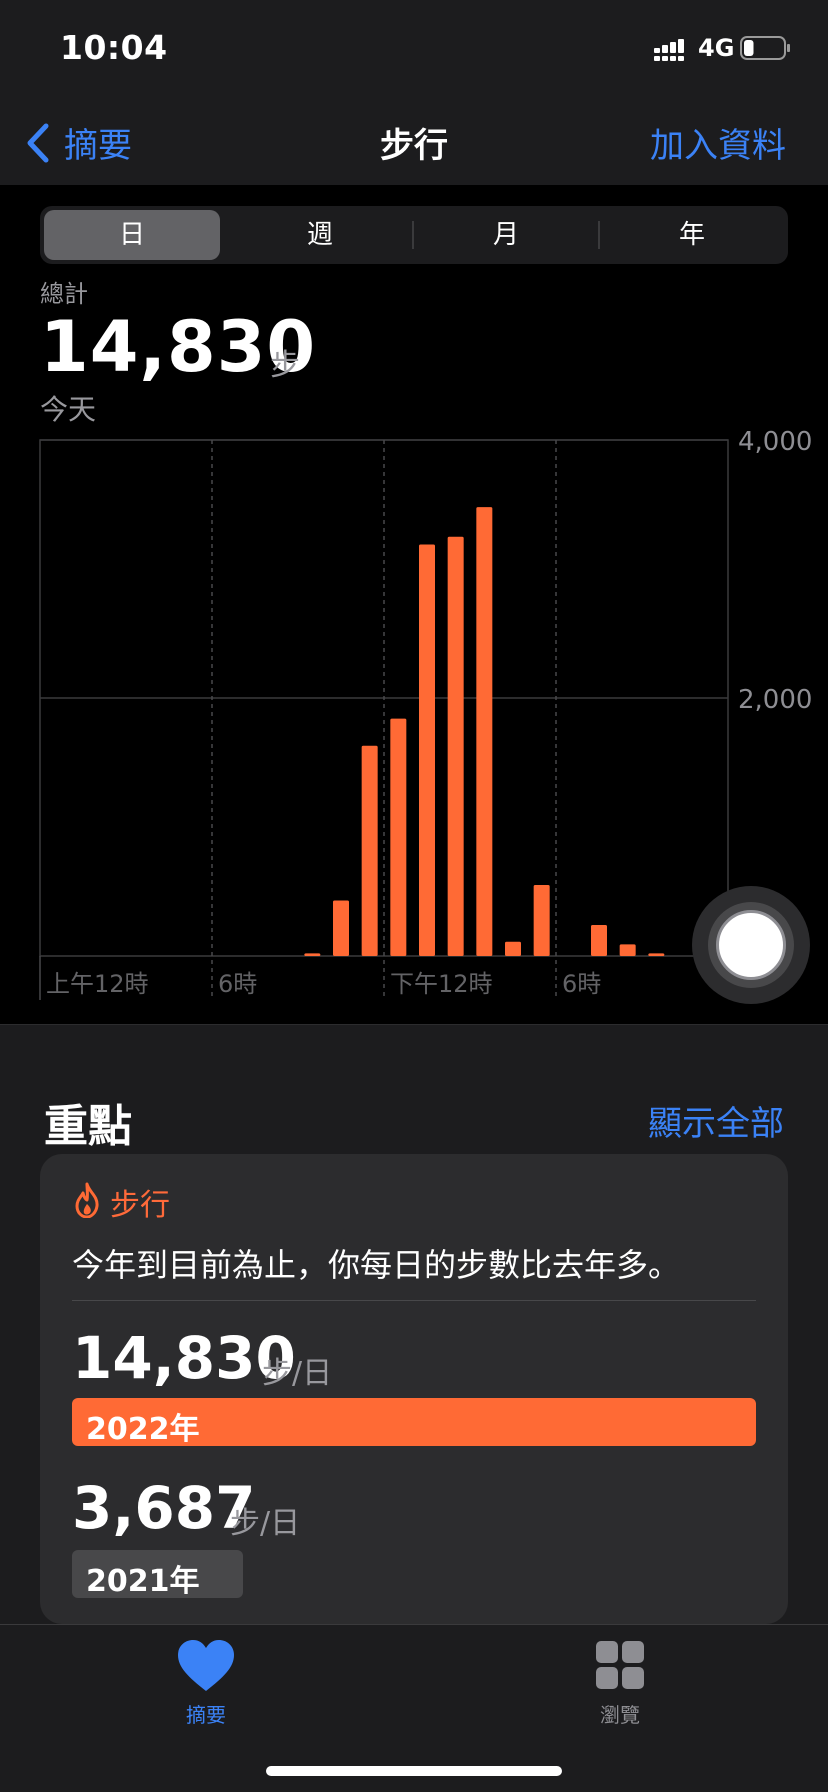 The height and width of the screenshot is (1792, 828). I want to click on tab-summary-label: 摘要, so click(206, 1715).